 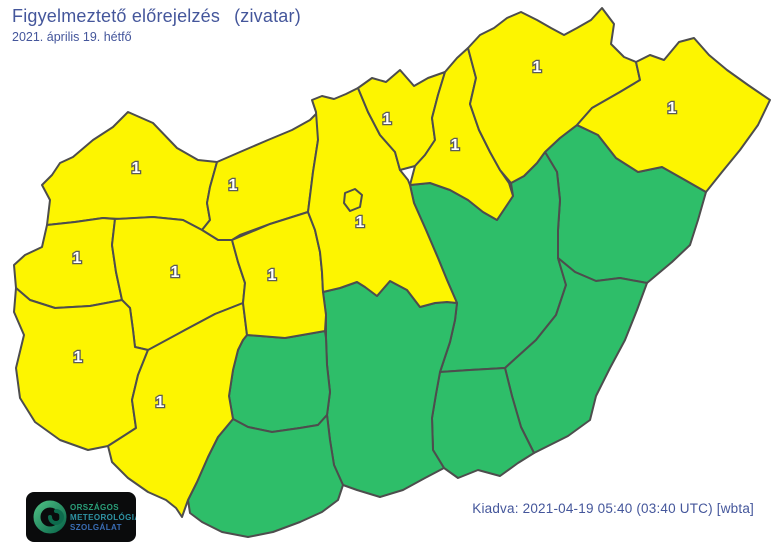 What do you see at coordinates (455, 145) in the screenshot?
I see `warning-level-label-heves: 1` at bounding box center [455, 145].